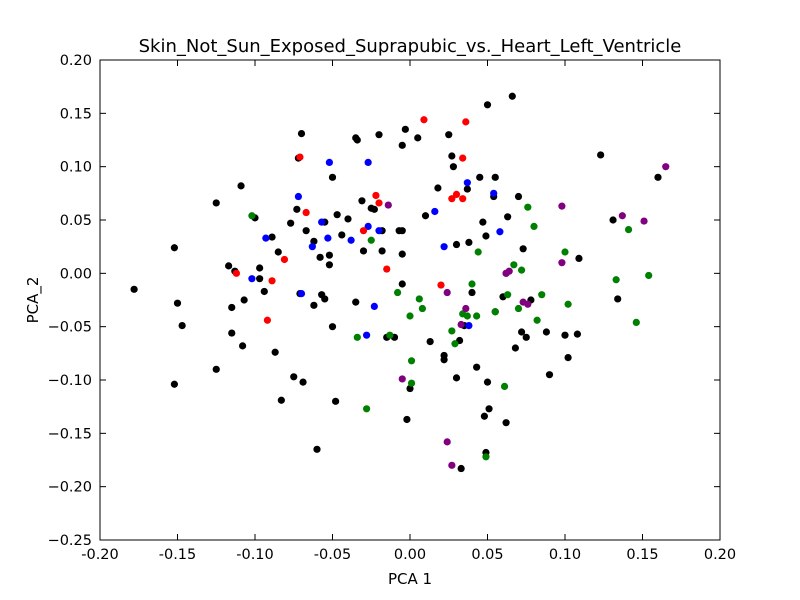 The width and height of the screenshot is (800, 600). I want to click on y-tick-label: 0.00, so click(76, 274).